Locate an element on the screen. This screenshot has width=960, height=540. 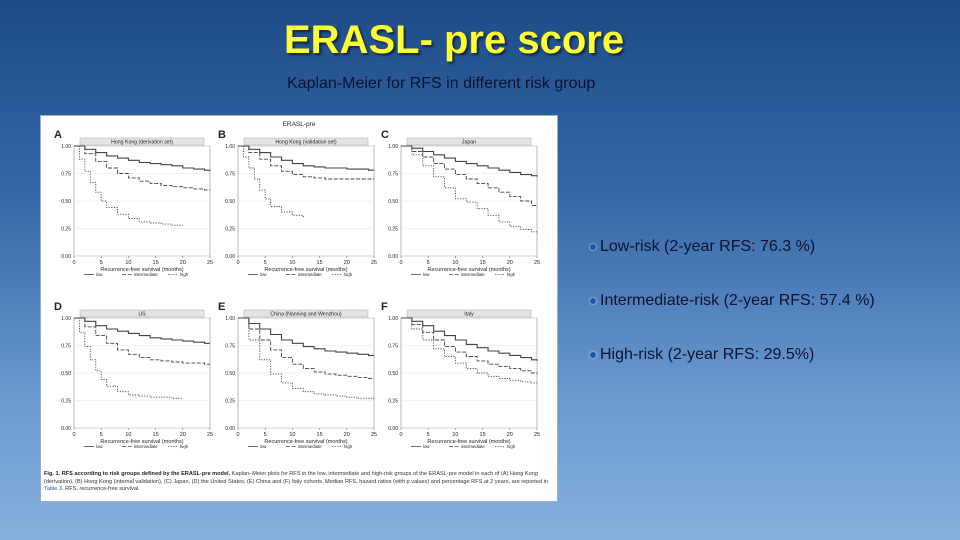
panel-title: US is located at coordinates (142, 314).